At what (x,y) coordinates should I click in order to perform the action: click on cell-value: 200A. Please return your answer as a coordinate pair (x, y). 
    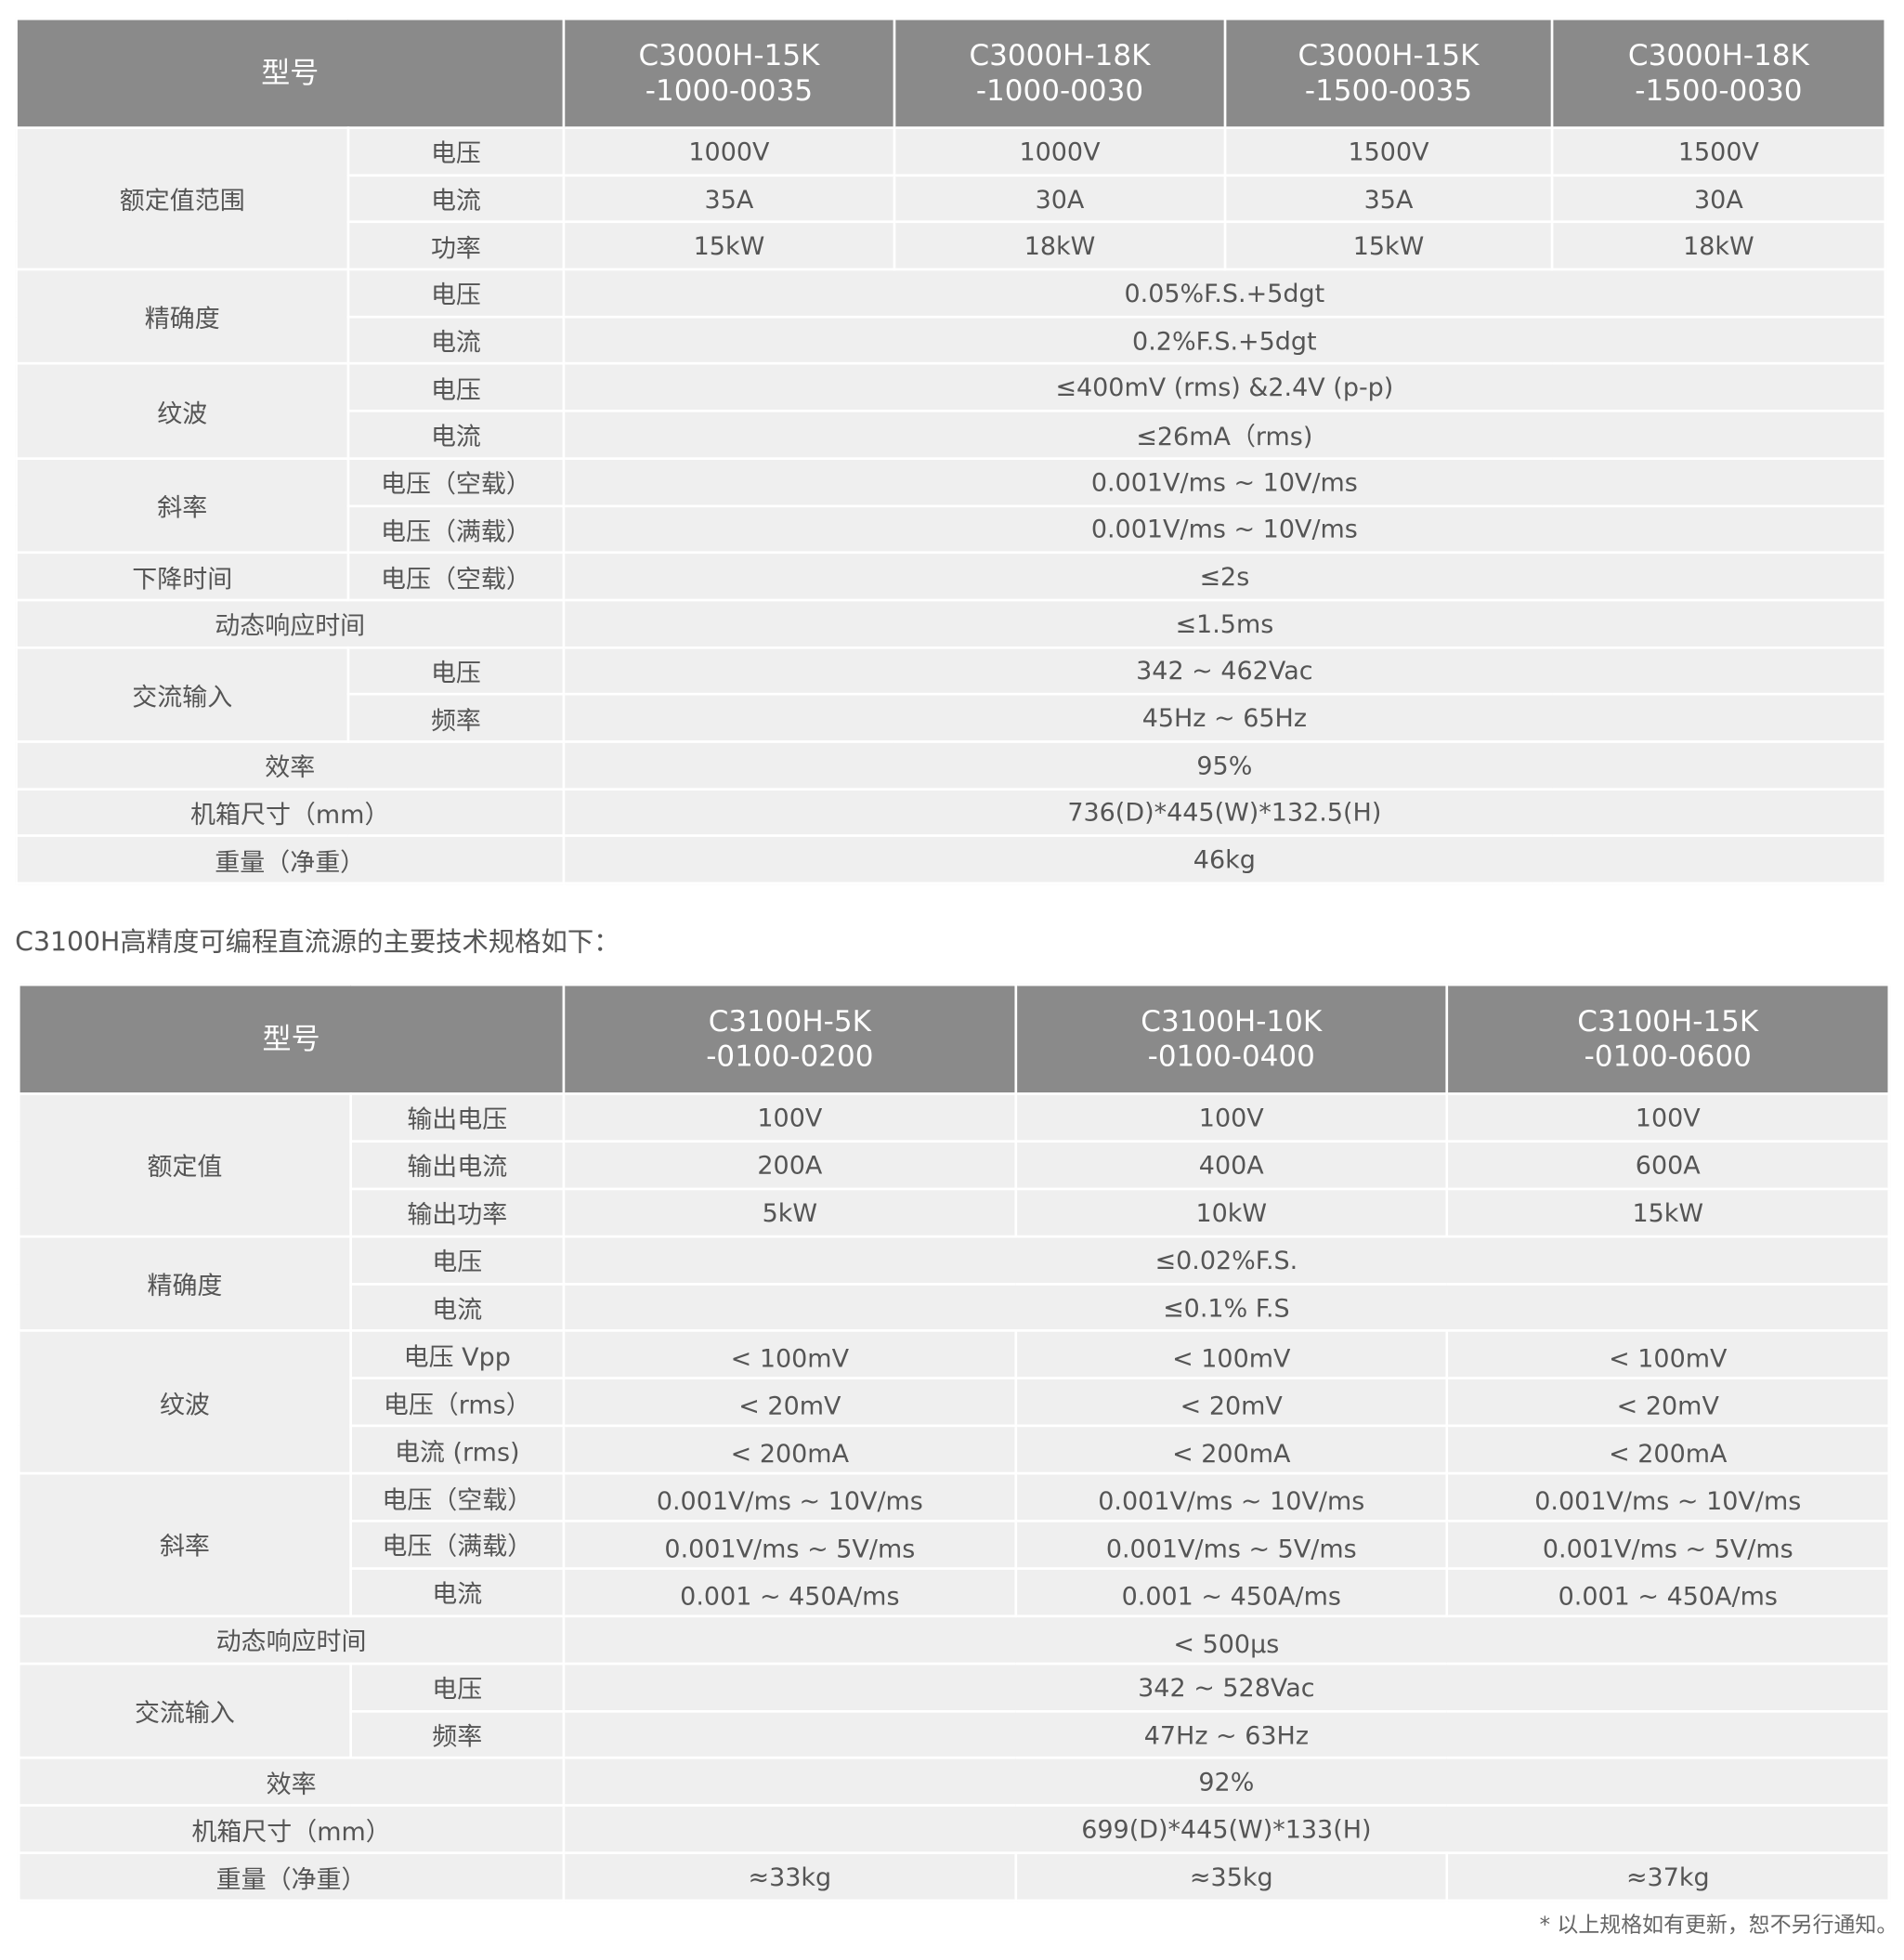
    Looking at the image, I should click on (790, 1165).